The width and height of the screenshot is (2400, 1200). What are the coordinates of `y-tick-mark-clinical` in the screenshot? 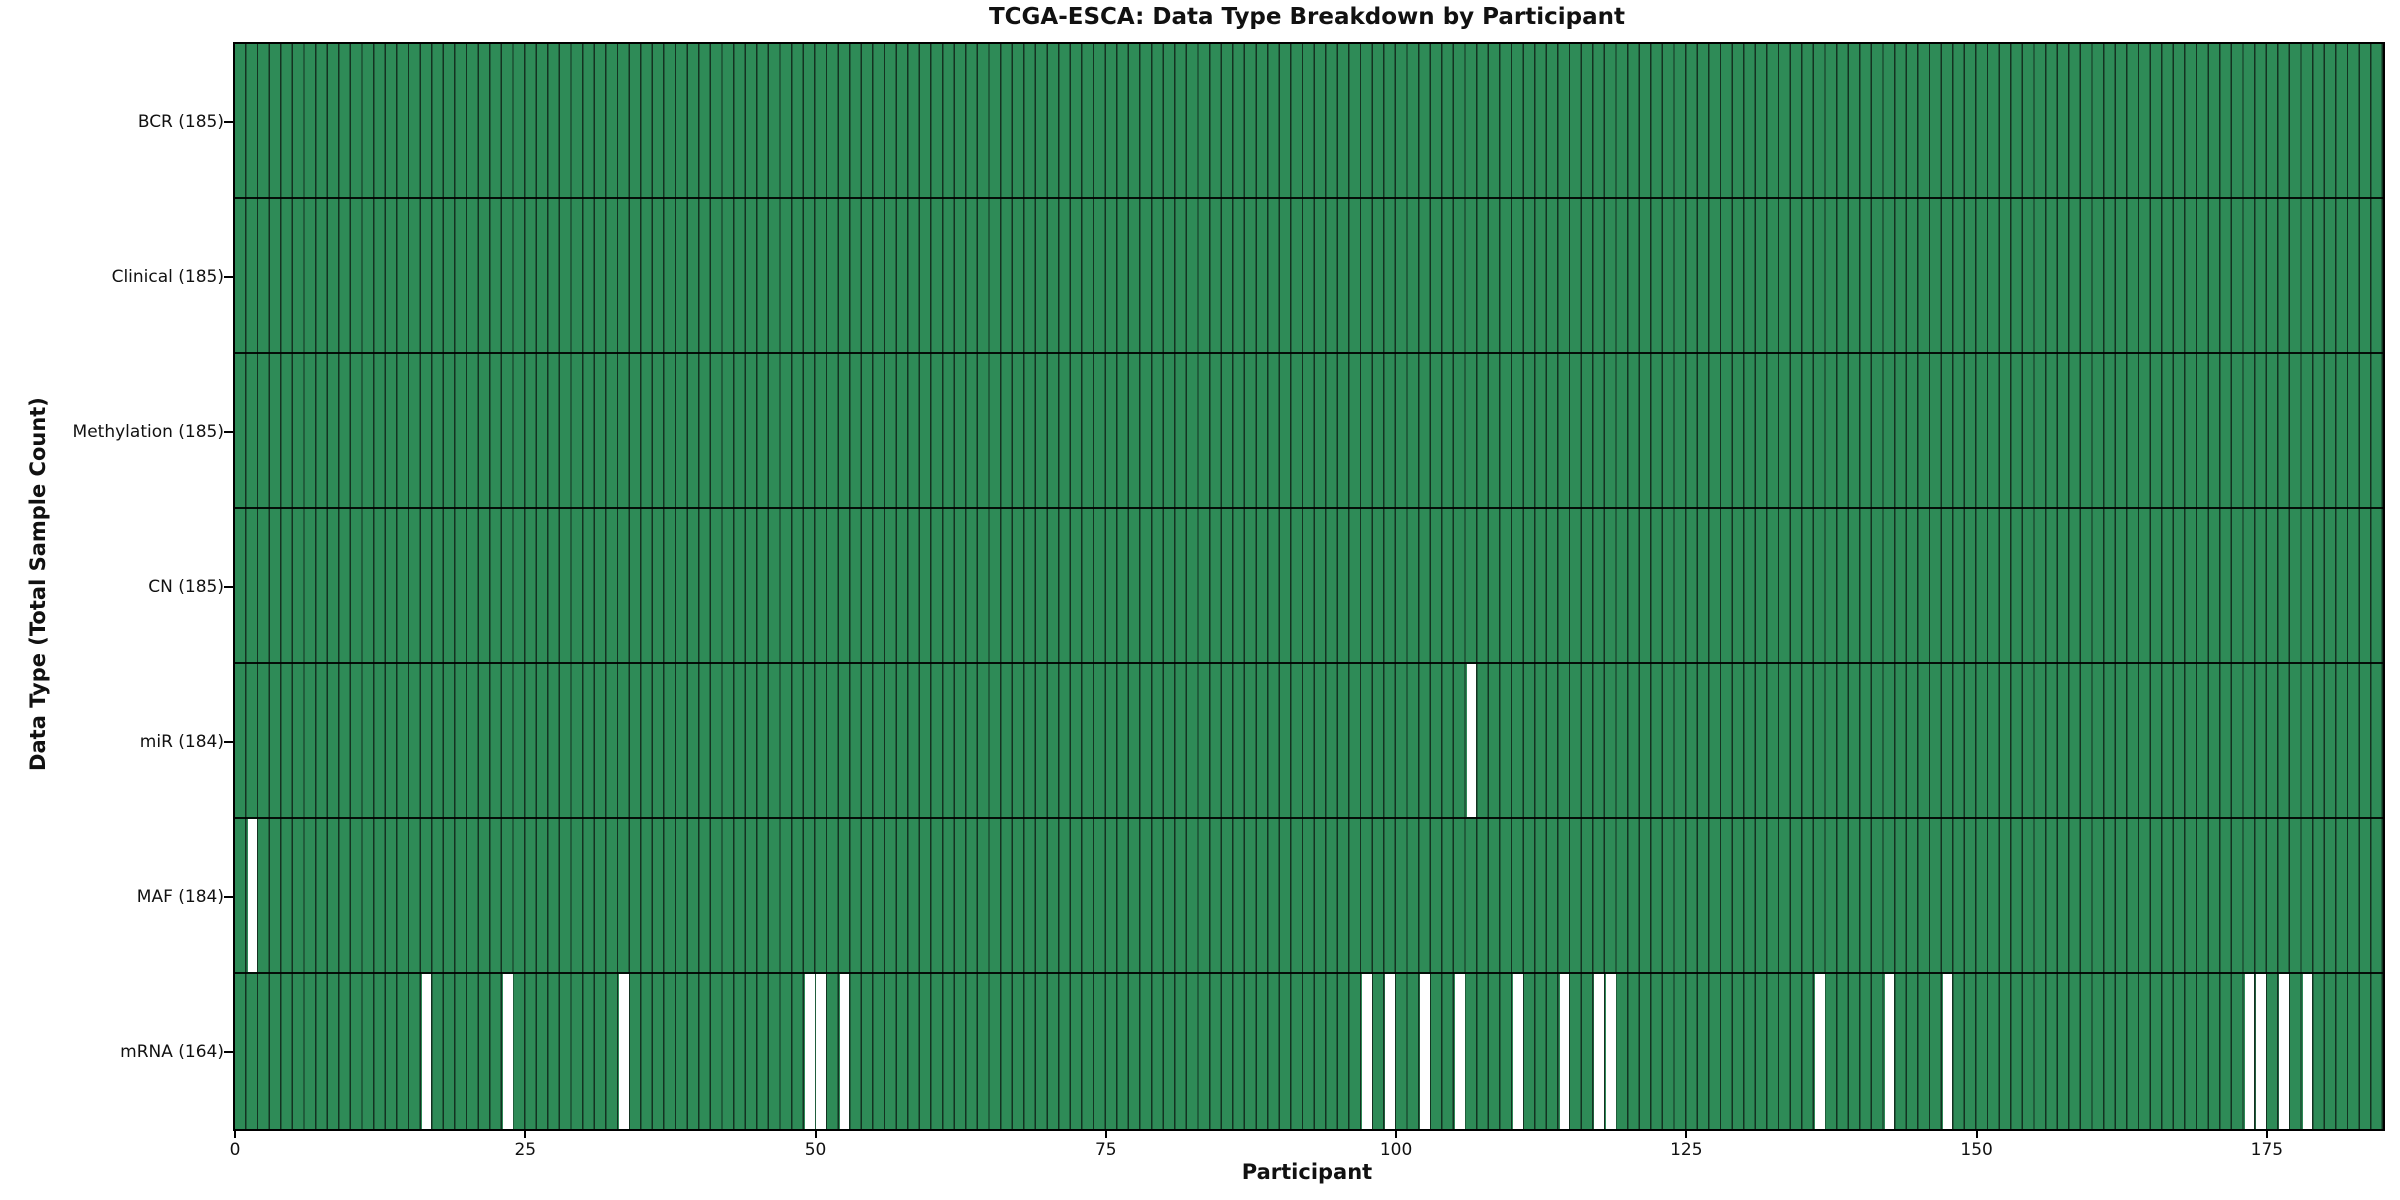 It's located at (228, 276).